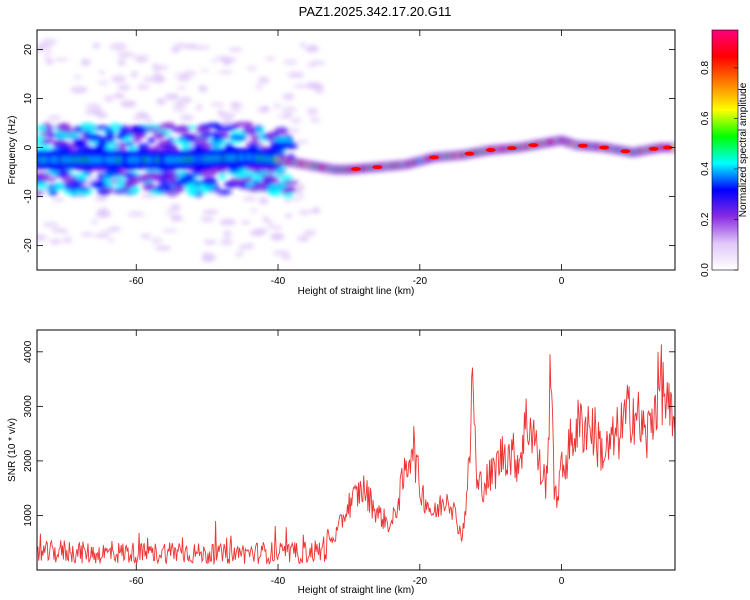 This screenshot has width=750, height=600. I want to click on spectrogram-xtick-label: -20, so click(420, 281).